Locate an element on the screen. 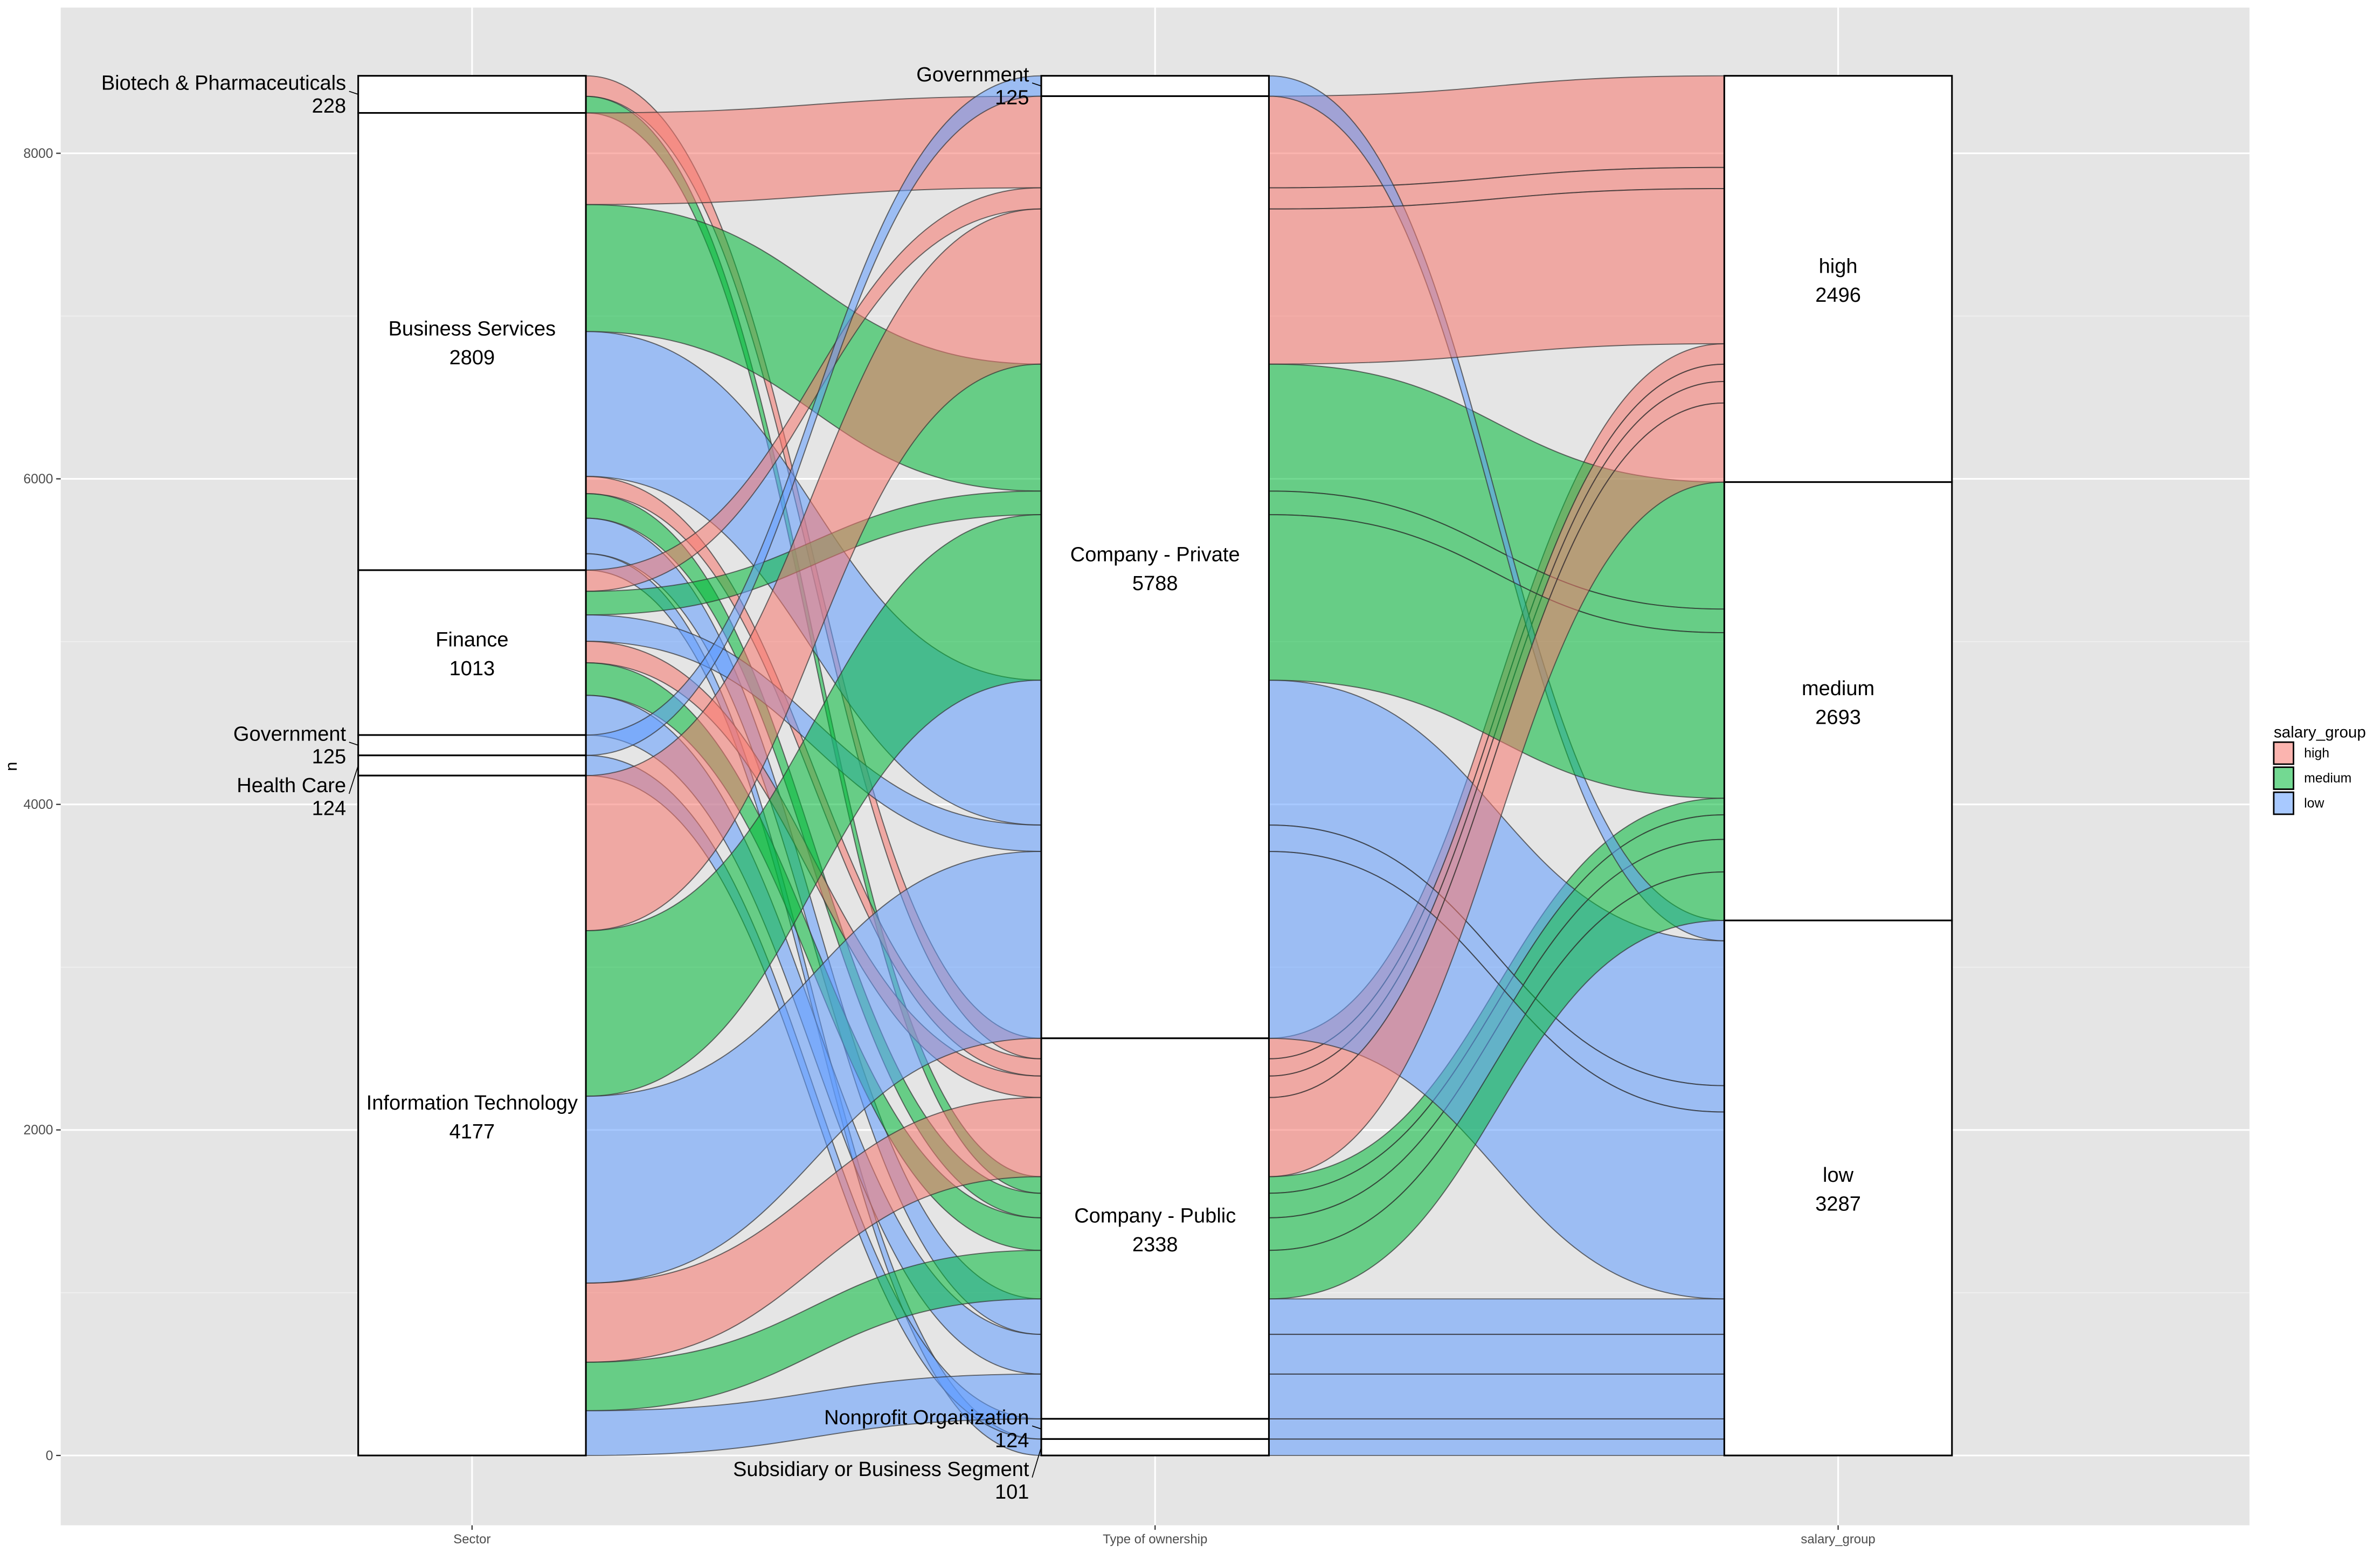  stratum-label: Company - Private is located at coordinates (1155, 554).